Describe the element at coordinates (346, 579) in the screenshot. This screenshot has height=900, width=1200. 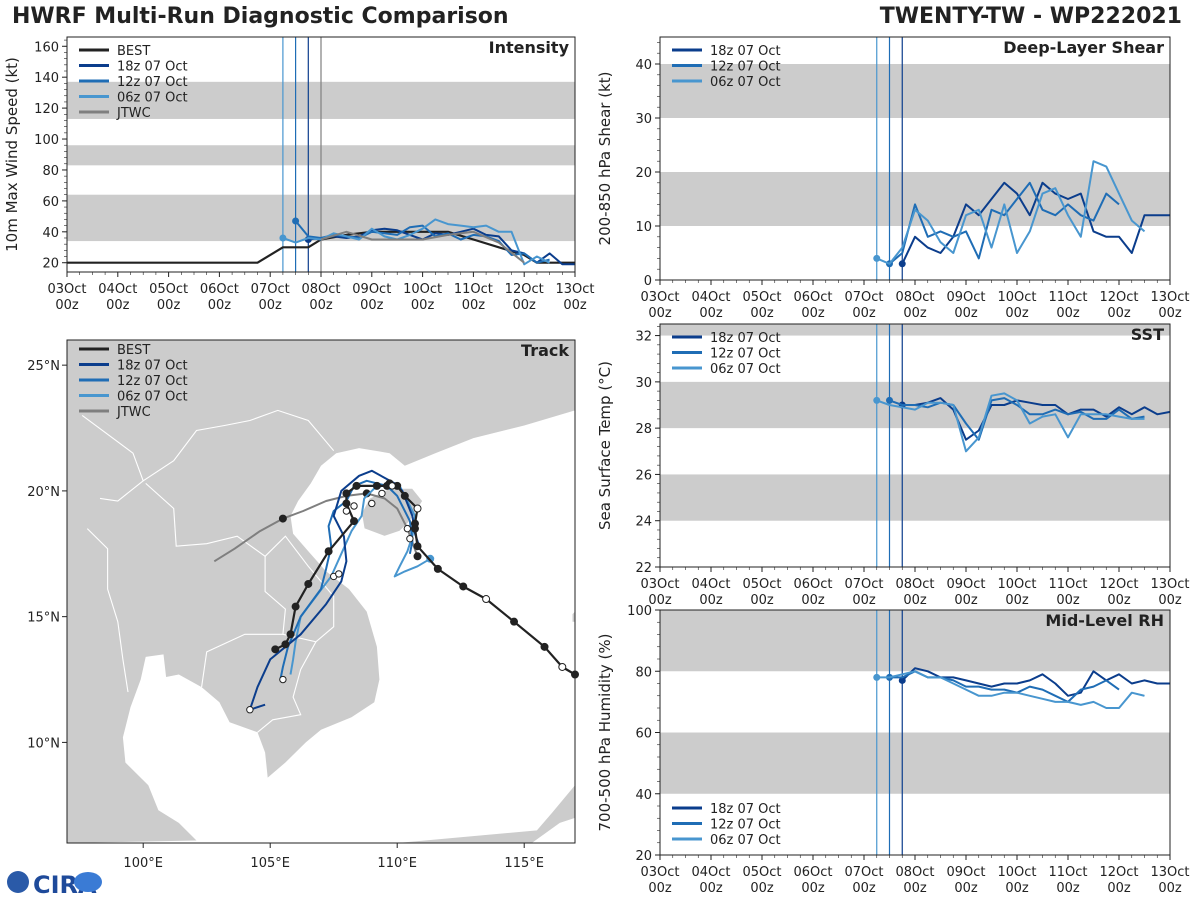
I see `track-series-12z-07-oct` at that location.